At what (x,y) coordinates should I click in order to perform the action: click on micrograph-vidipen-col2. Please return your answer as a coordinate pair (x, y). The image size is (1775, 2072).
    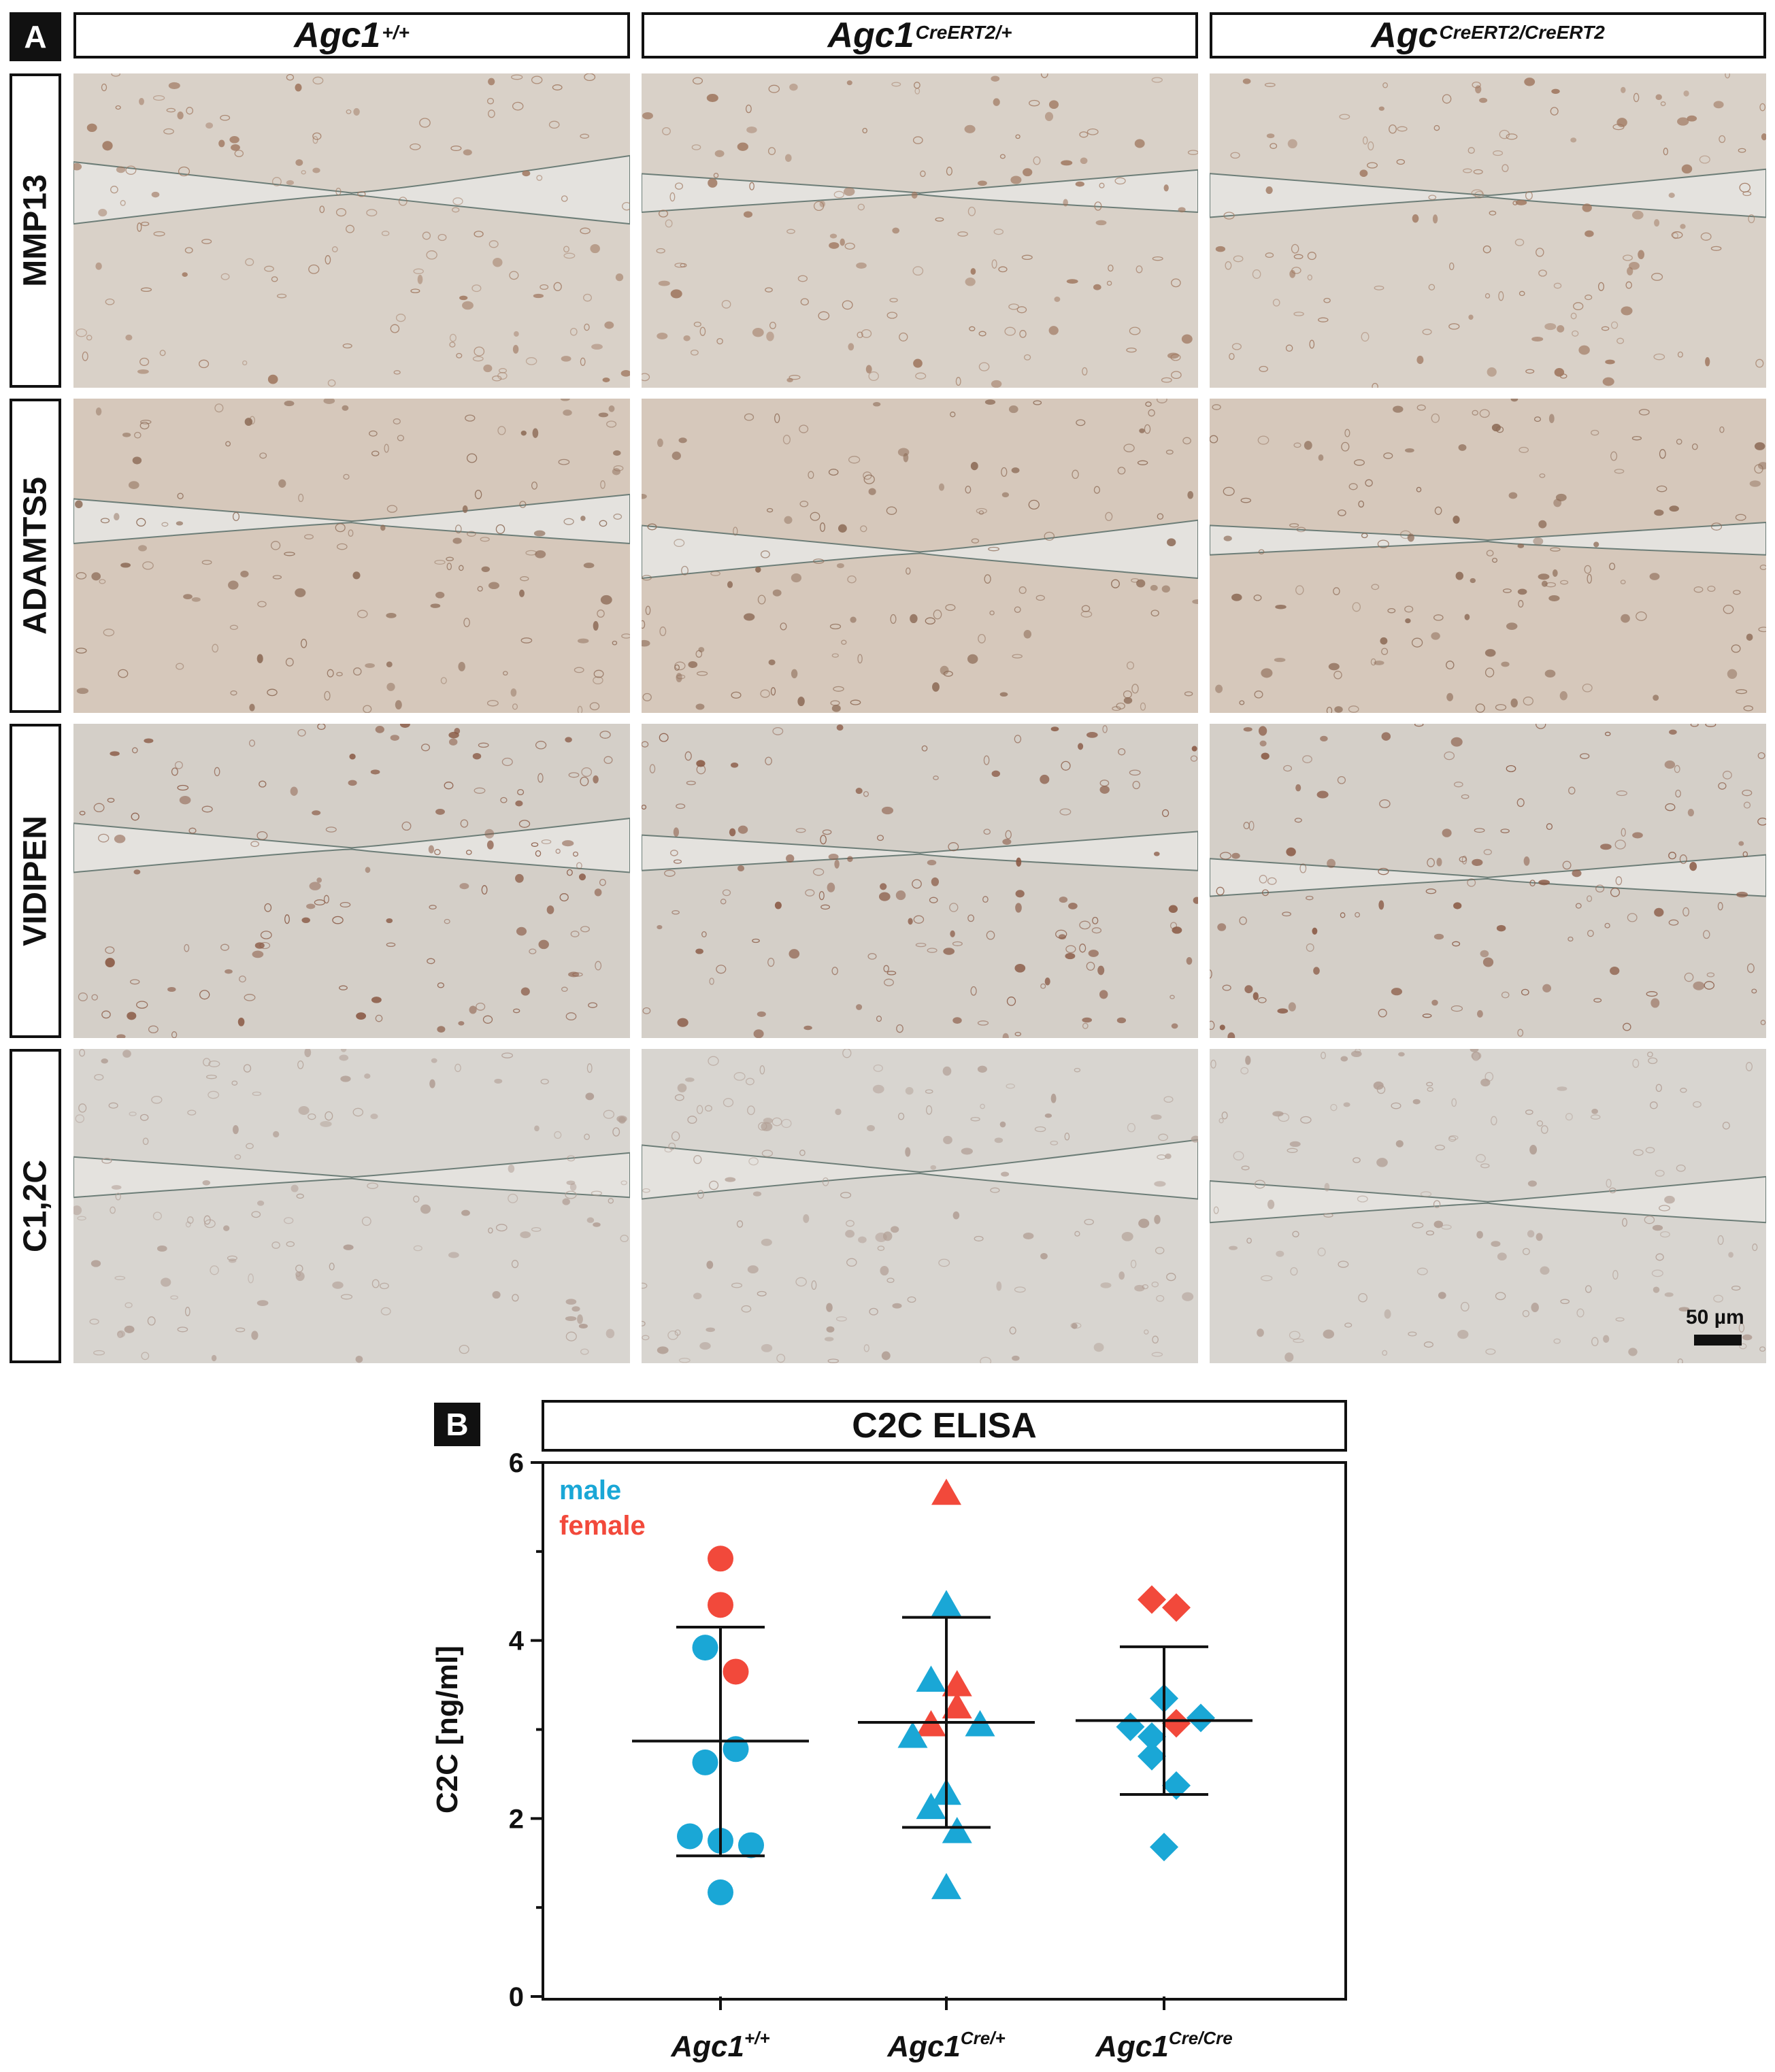
    Looking at the image, I should click on (920, 881).